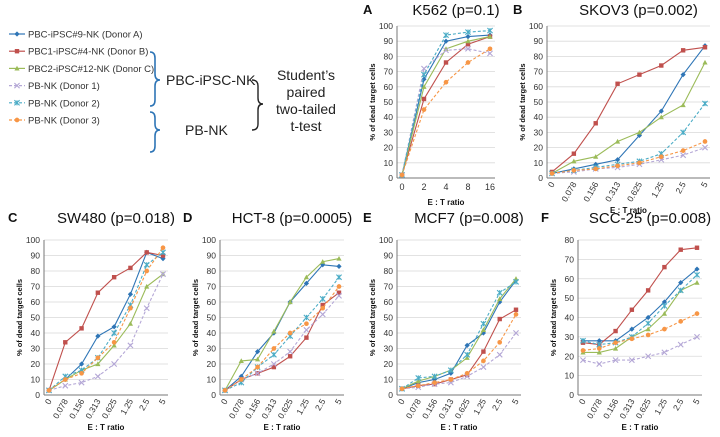 This screenshot has width=720, height=437. Describe the element at coordinates (590, 192) in the screenshot. I see `x-tick-label: 0.156` at that location.